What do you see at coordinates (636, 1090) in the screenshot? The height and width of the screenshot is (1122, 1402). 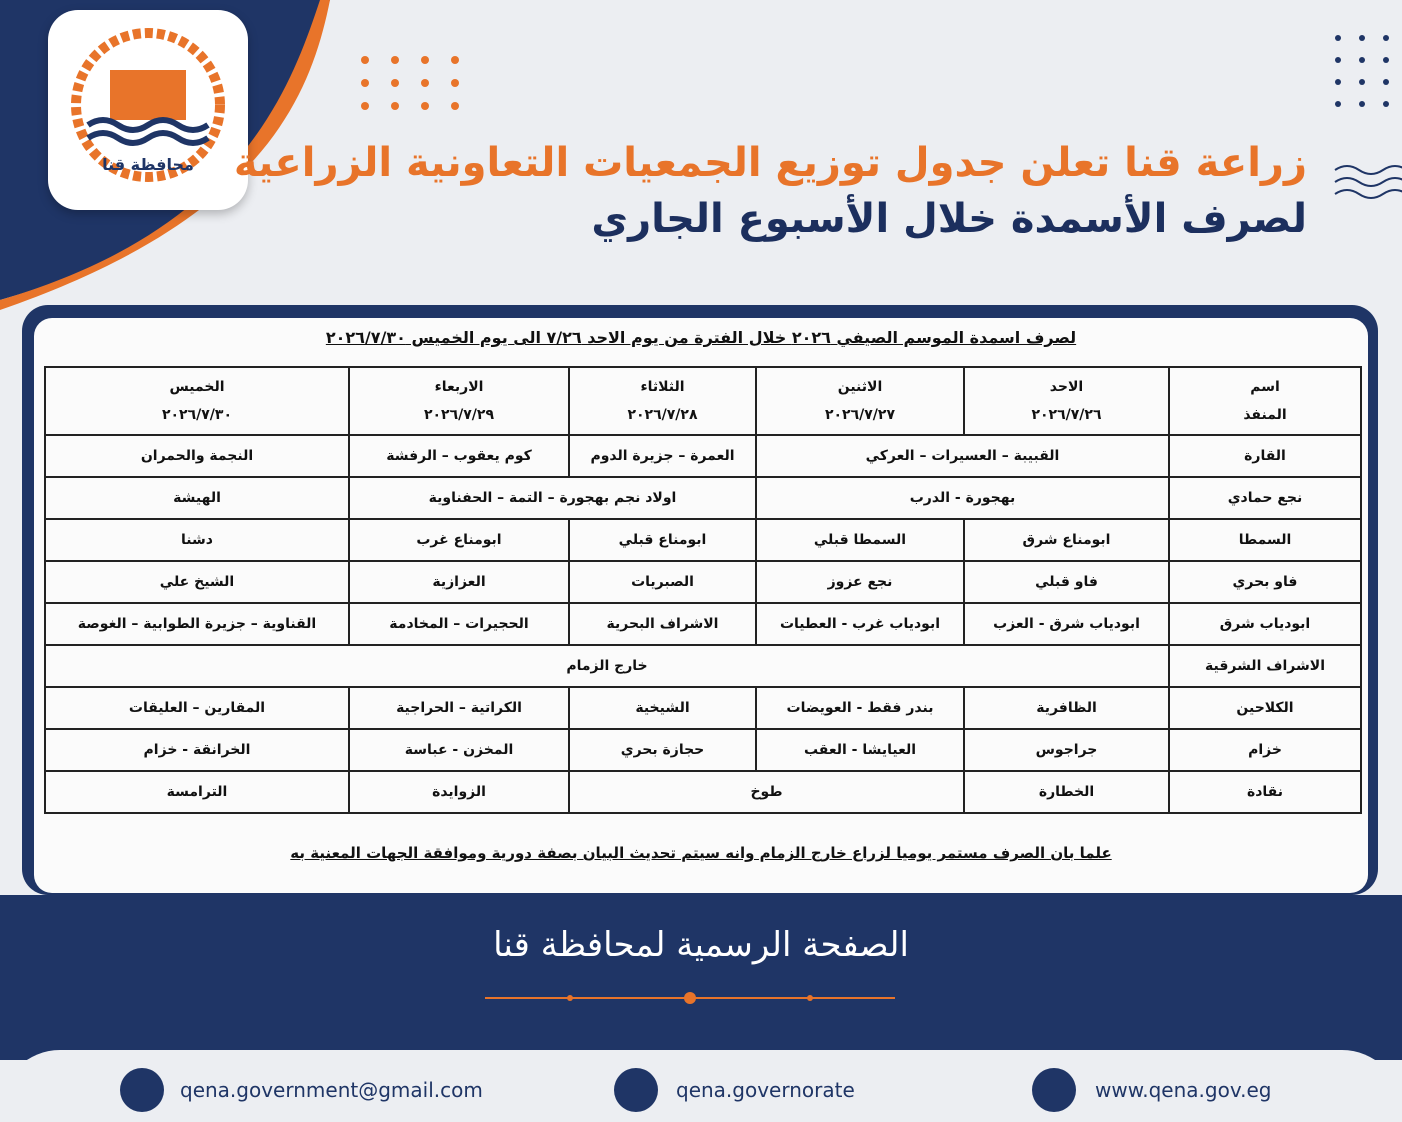 I see `facebook-icon` at bounding box center [636, 1090].